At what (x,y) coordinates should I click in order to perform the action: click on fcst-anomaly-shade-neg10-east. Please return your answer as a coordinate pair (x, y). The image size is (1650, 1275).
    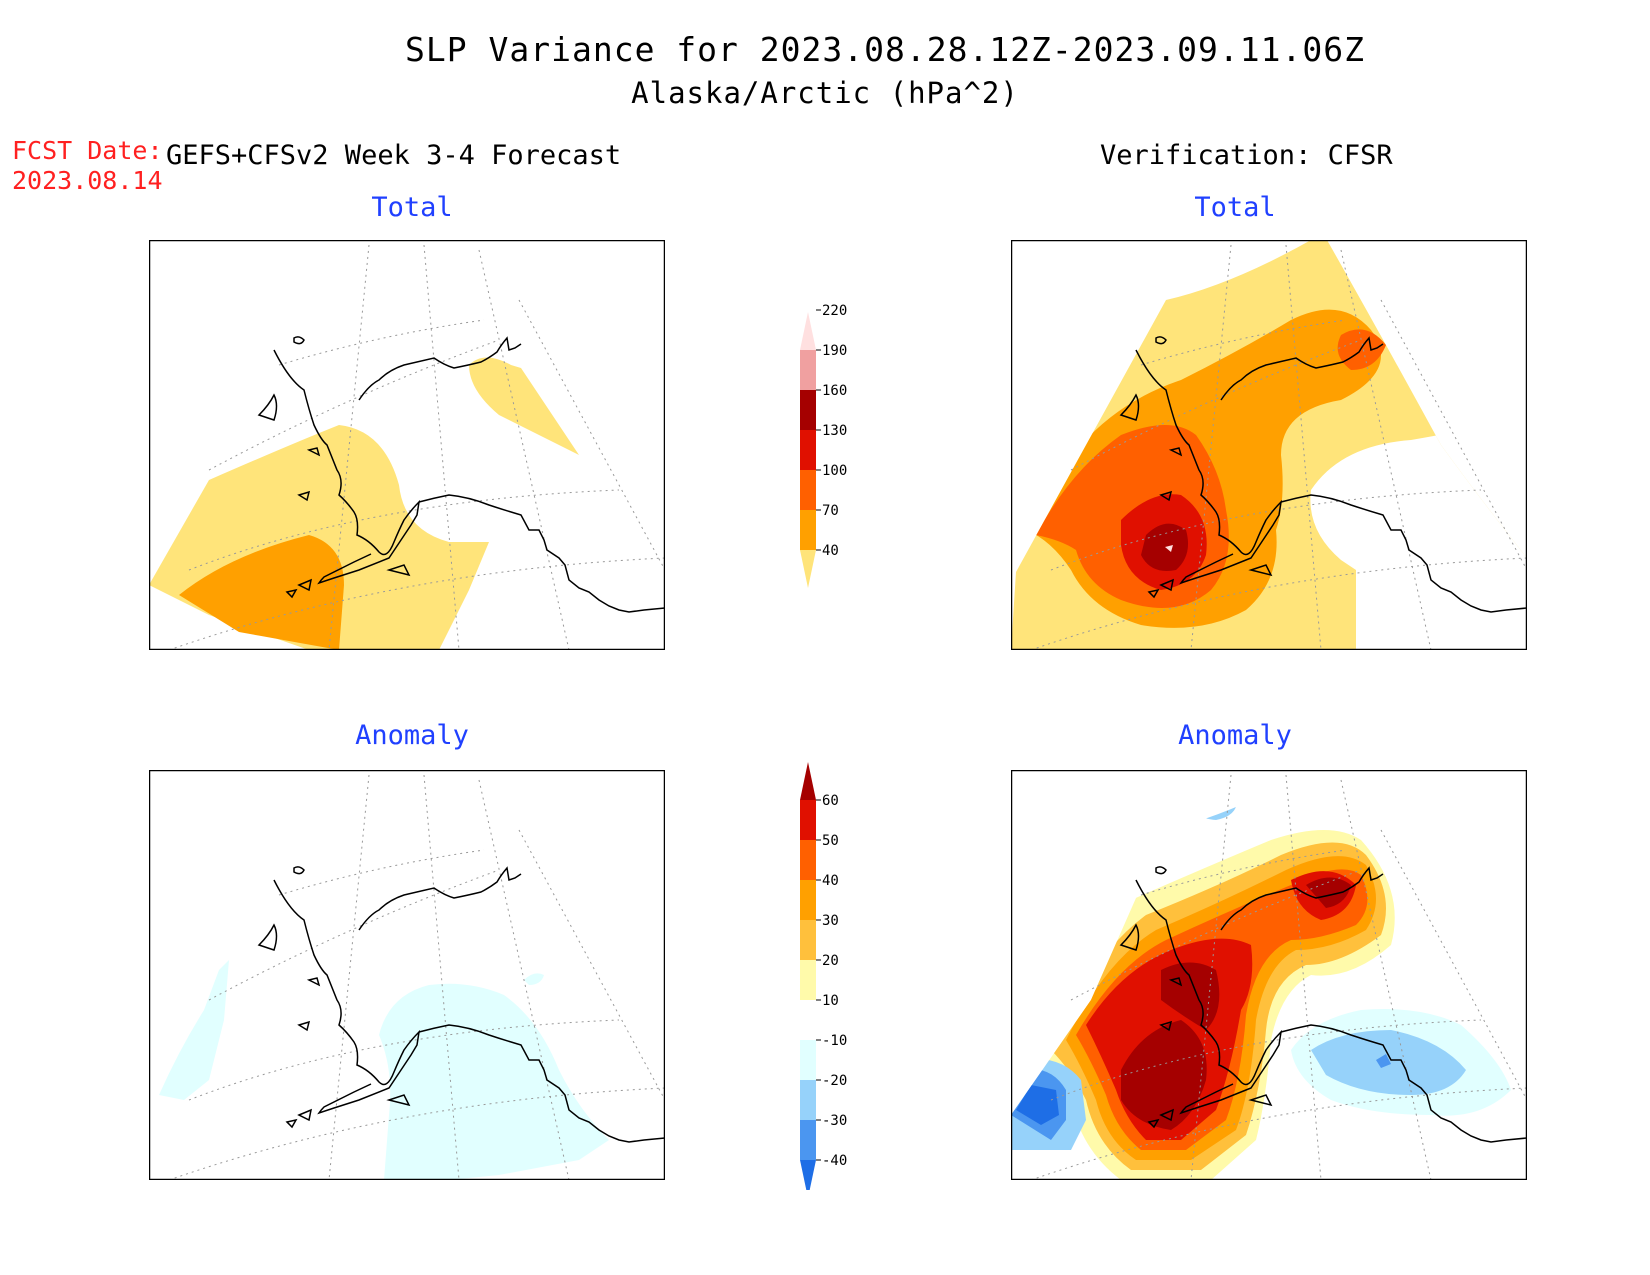
    Looking at the image, I should click on (534, 979).